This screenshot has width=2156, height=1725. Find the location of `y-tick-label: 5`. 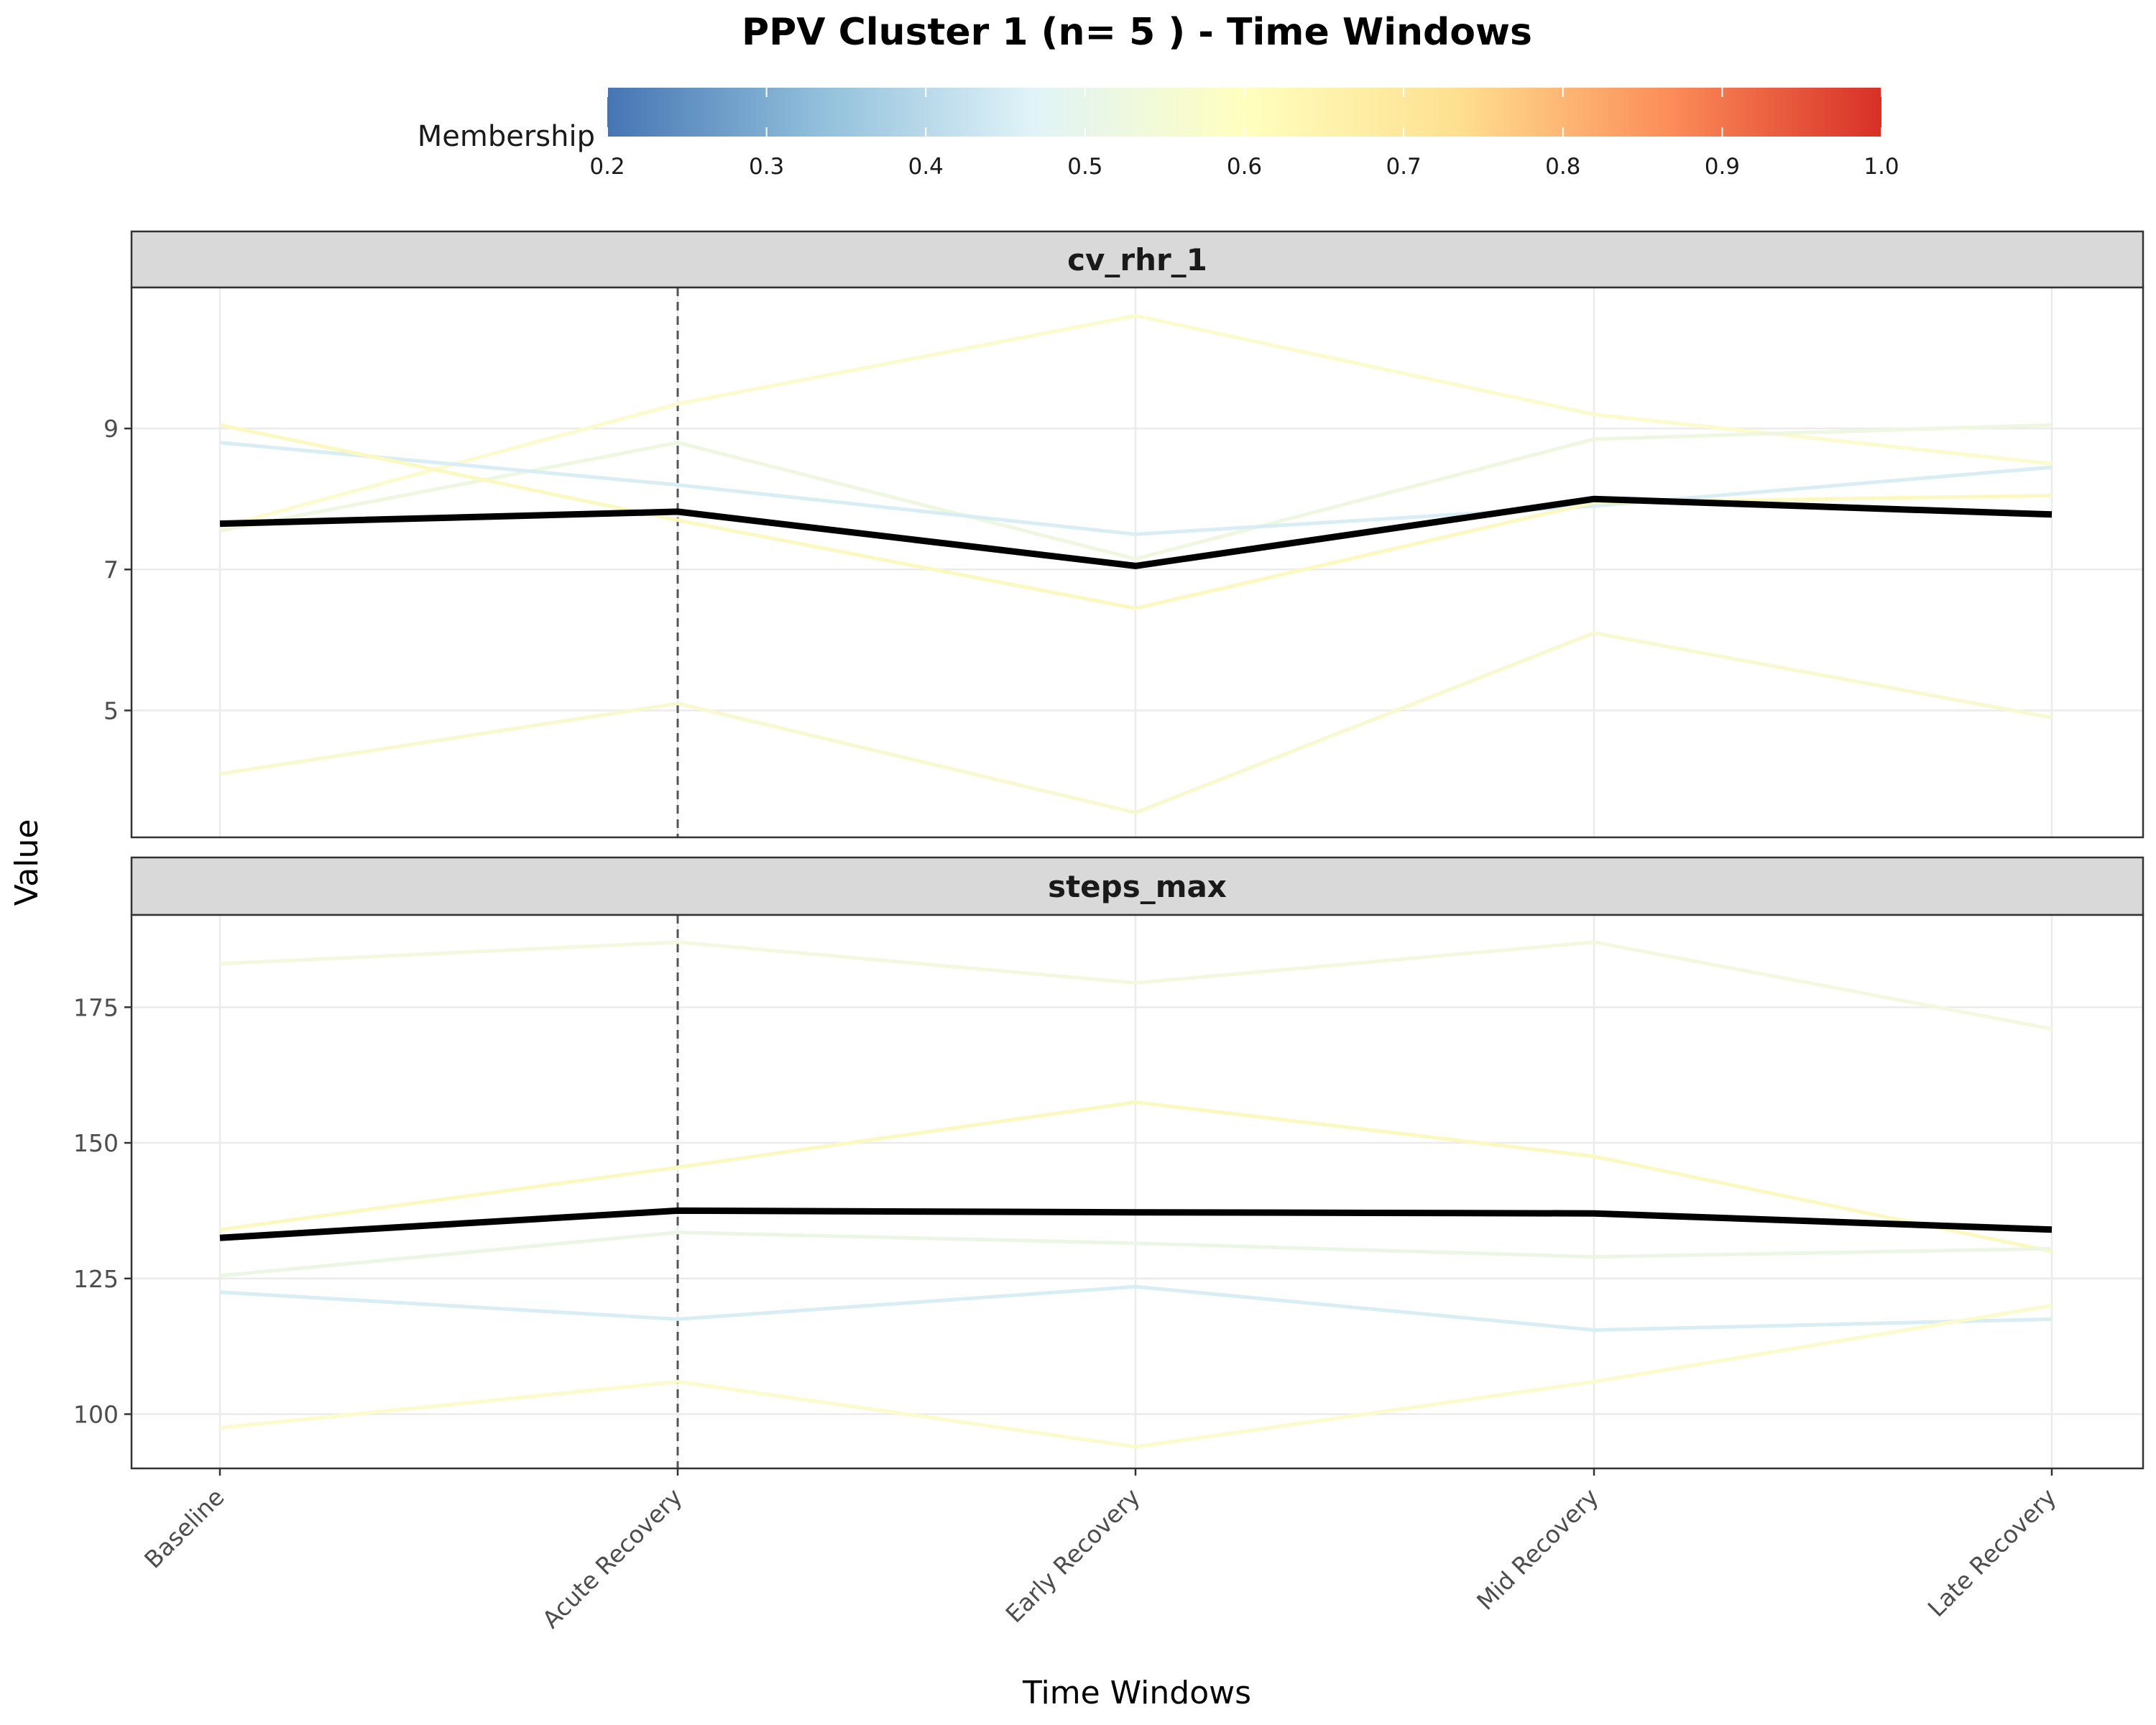

y-tick-label: 5 is located at coordinates (111, 710).